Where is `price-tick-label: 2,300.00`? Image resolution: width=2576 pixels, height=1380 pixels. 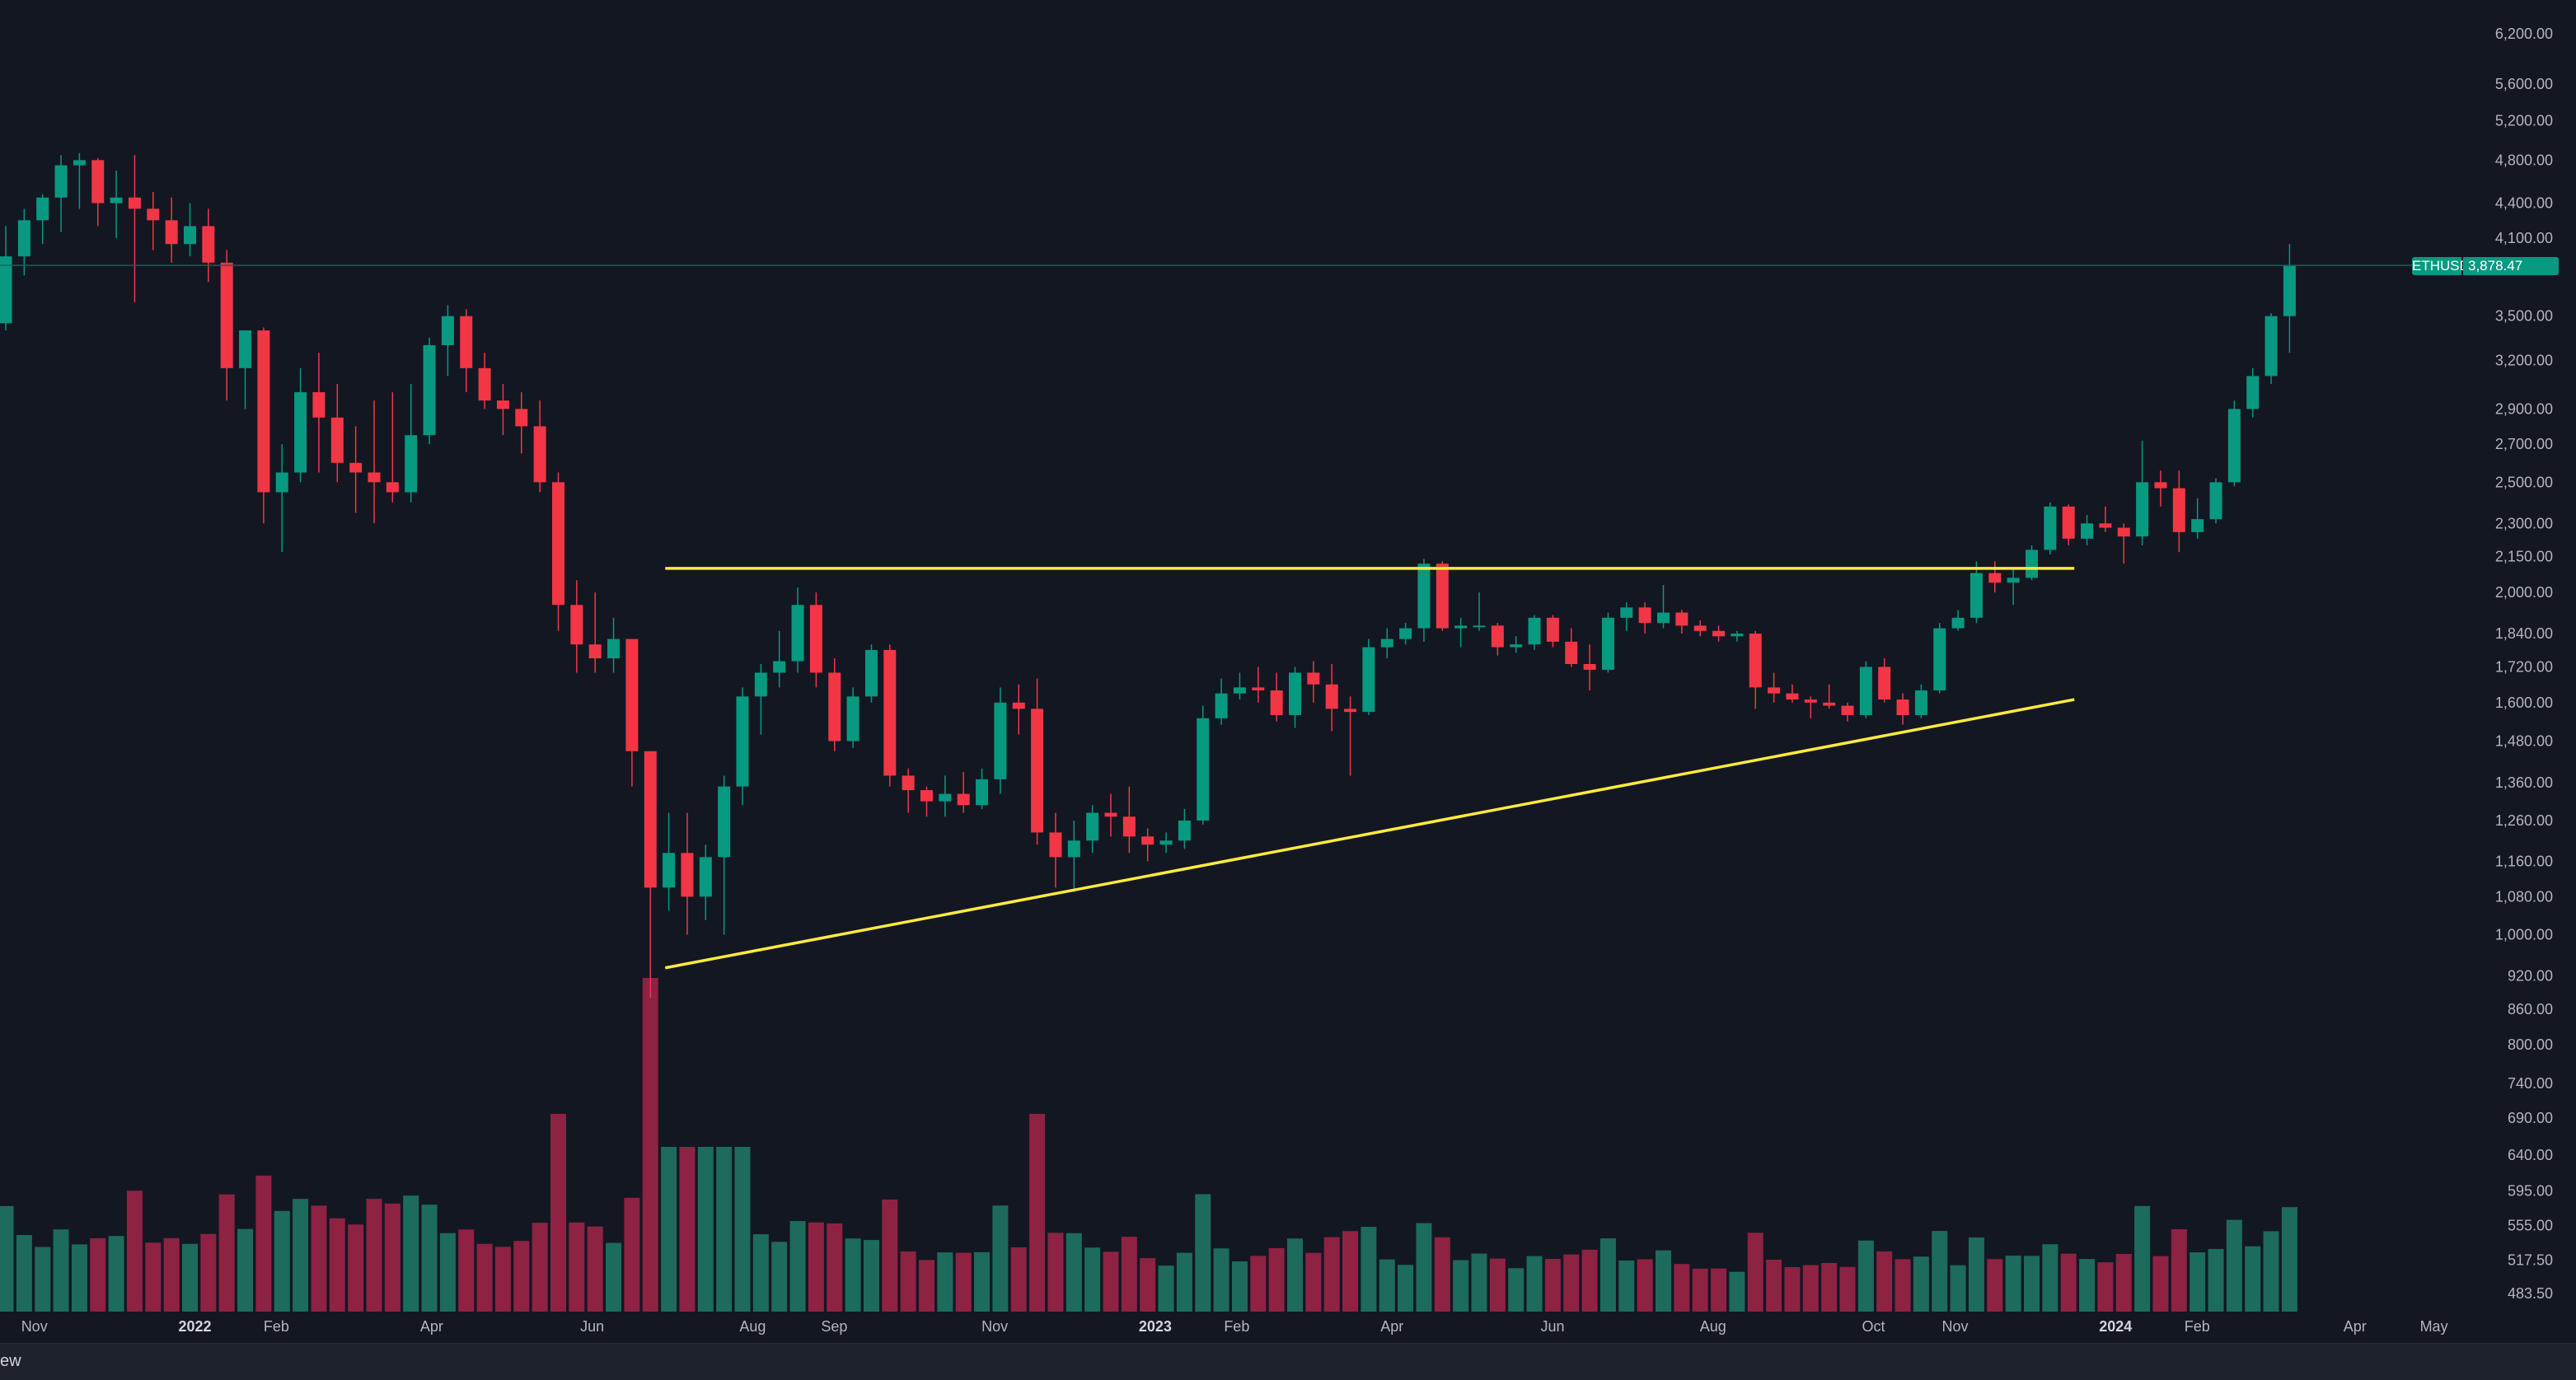
price-tick-label: 2,300.00 is located at coordinates (2524, 523).